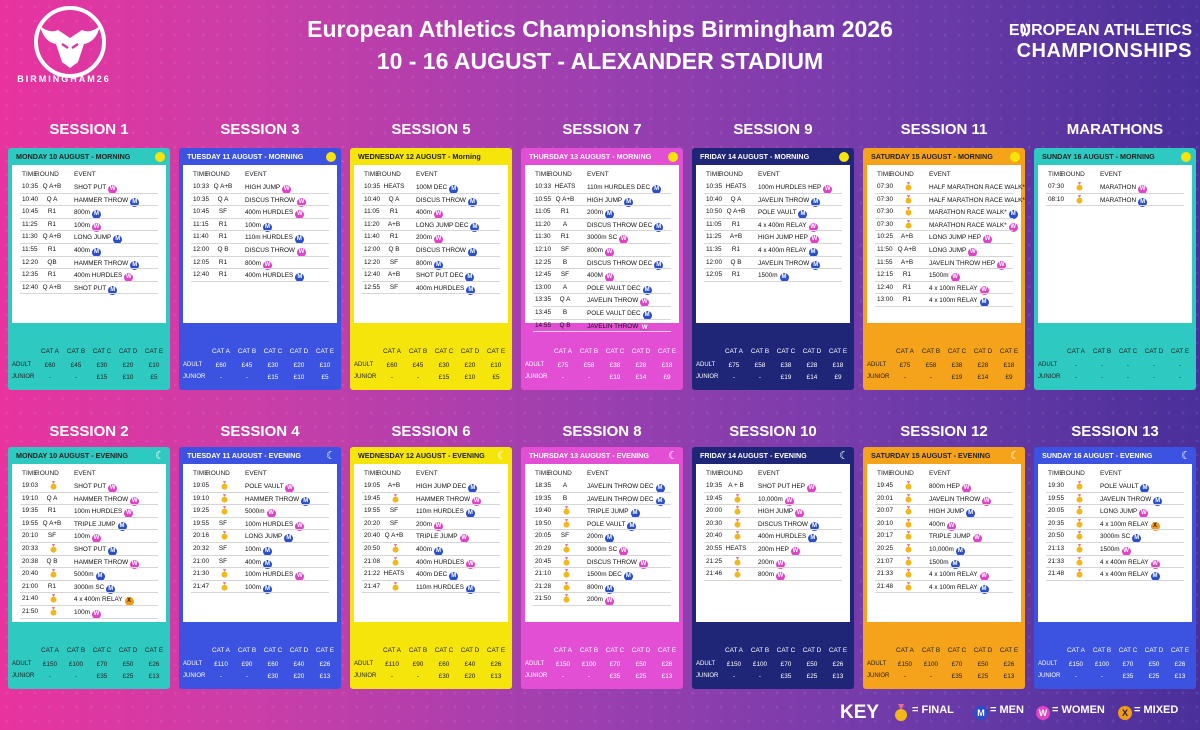 This screenshot has height=730, width=1200. I want to click on table-row: 12:40 A+B SHOT PUT DEC M, so click(431, 276).